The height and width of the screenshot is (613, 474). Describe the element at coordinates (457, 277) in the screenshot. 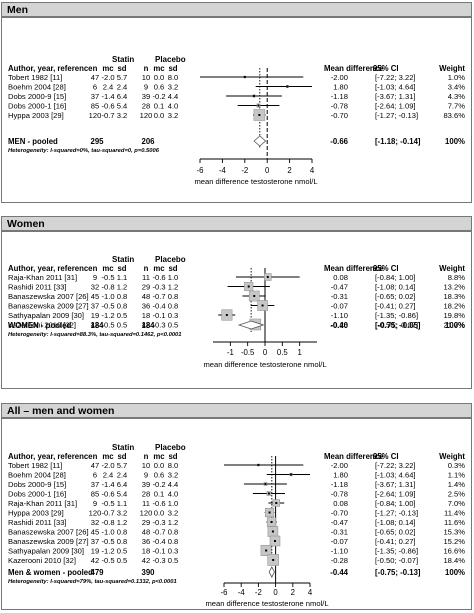

I see `study-weight: 8.8%` at that location.